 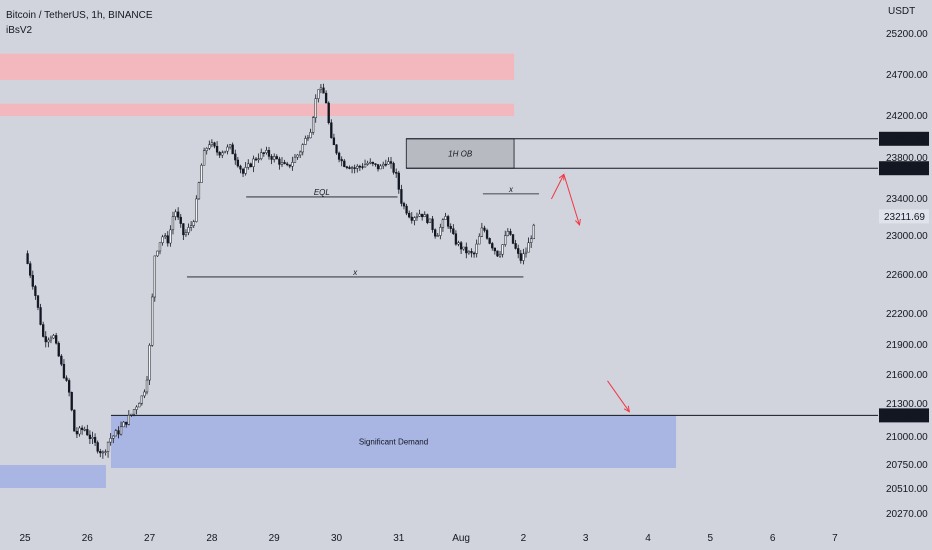 I want to click on y-tick-label: 23400.00, so click(x=907, y=199).